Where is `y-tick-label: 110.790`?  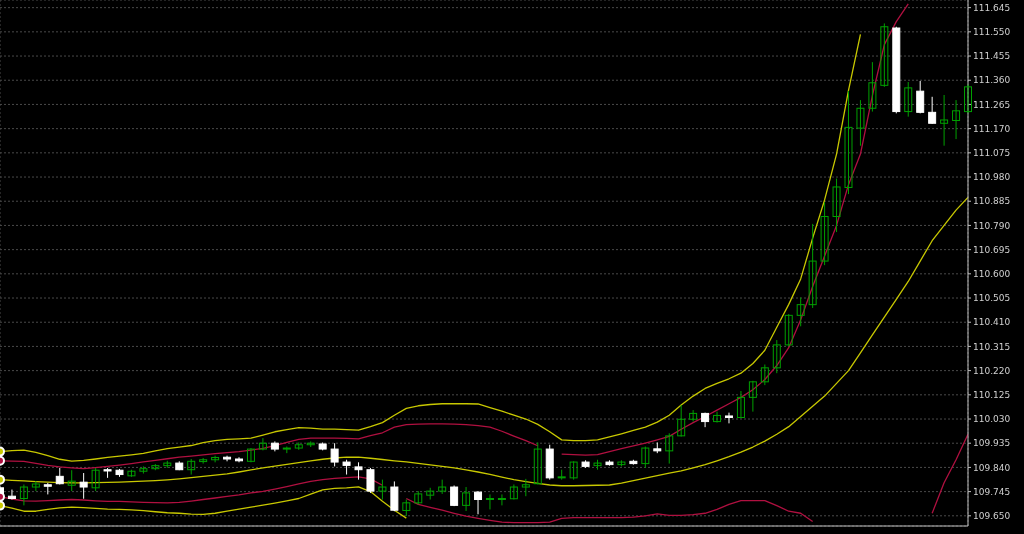 y-tick-label: 110.790 is located at coordinates (992, 225).